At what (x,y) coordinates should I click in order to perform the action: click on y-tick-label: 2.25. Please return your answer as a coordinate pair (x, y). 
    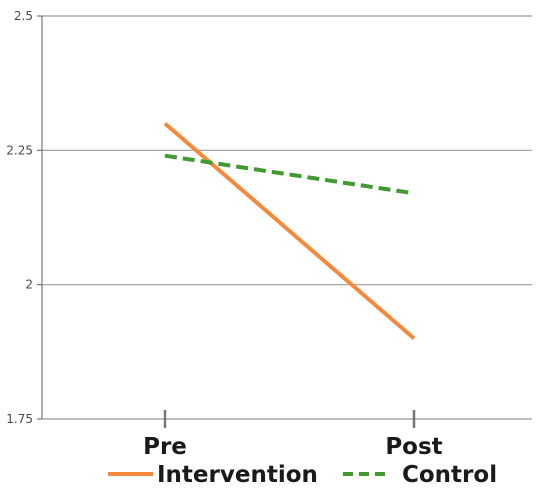
    Looking at the image, I should click on (19, 150).